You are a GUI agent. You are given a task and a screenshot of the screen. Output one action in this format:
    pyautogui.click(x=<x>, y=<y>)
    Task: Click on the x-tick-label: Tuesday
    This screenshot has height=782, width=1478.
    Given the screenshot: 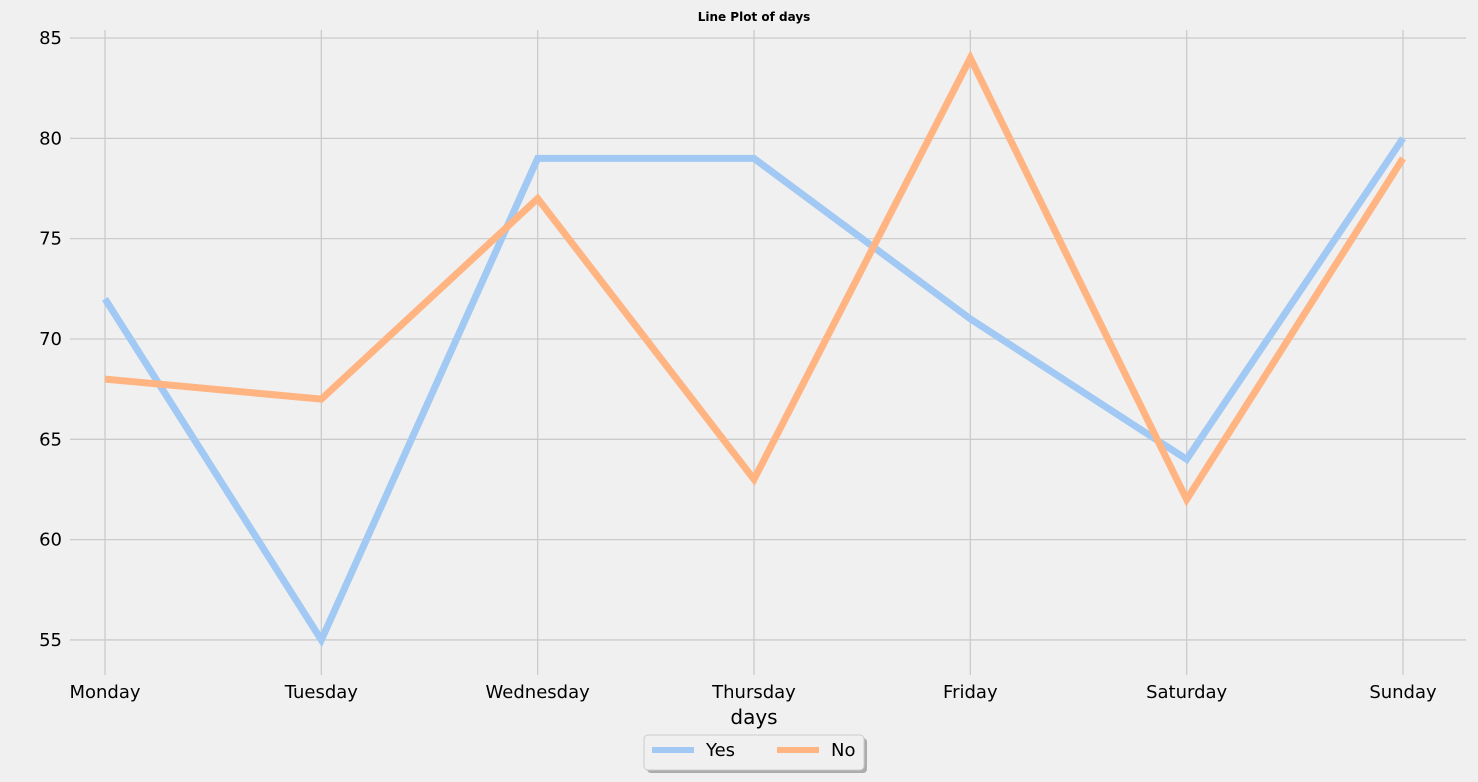 What is the action you would take?
    pyautogui.click(x=321, y=692)
    